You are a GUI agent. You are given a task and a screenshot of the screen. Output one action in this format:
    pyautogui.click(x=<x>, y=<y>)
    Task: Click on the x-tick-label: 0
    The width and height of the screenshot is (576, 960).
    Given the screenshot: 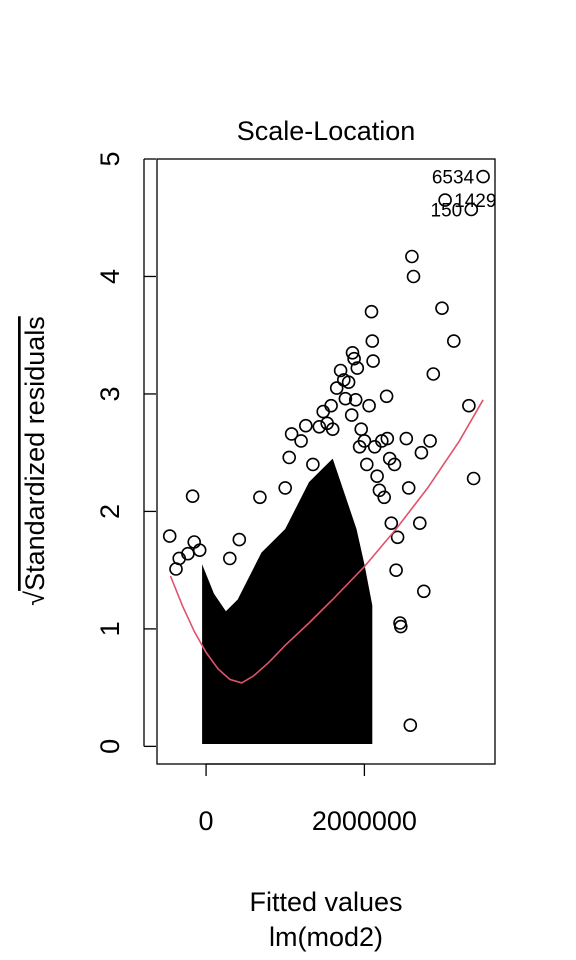 What is the action you would take?
    pyautogui.click(x=206, y=821)
    